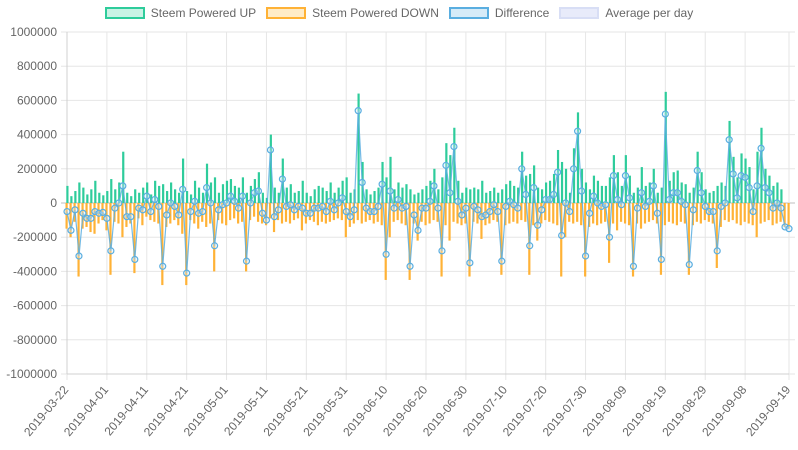  Describe the element at coordinates (180, 13) in the screenshot. I see `legend-item-powered-up: Steem Powered UP` at that location.